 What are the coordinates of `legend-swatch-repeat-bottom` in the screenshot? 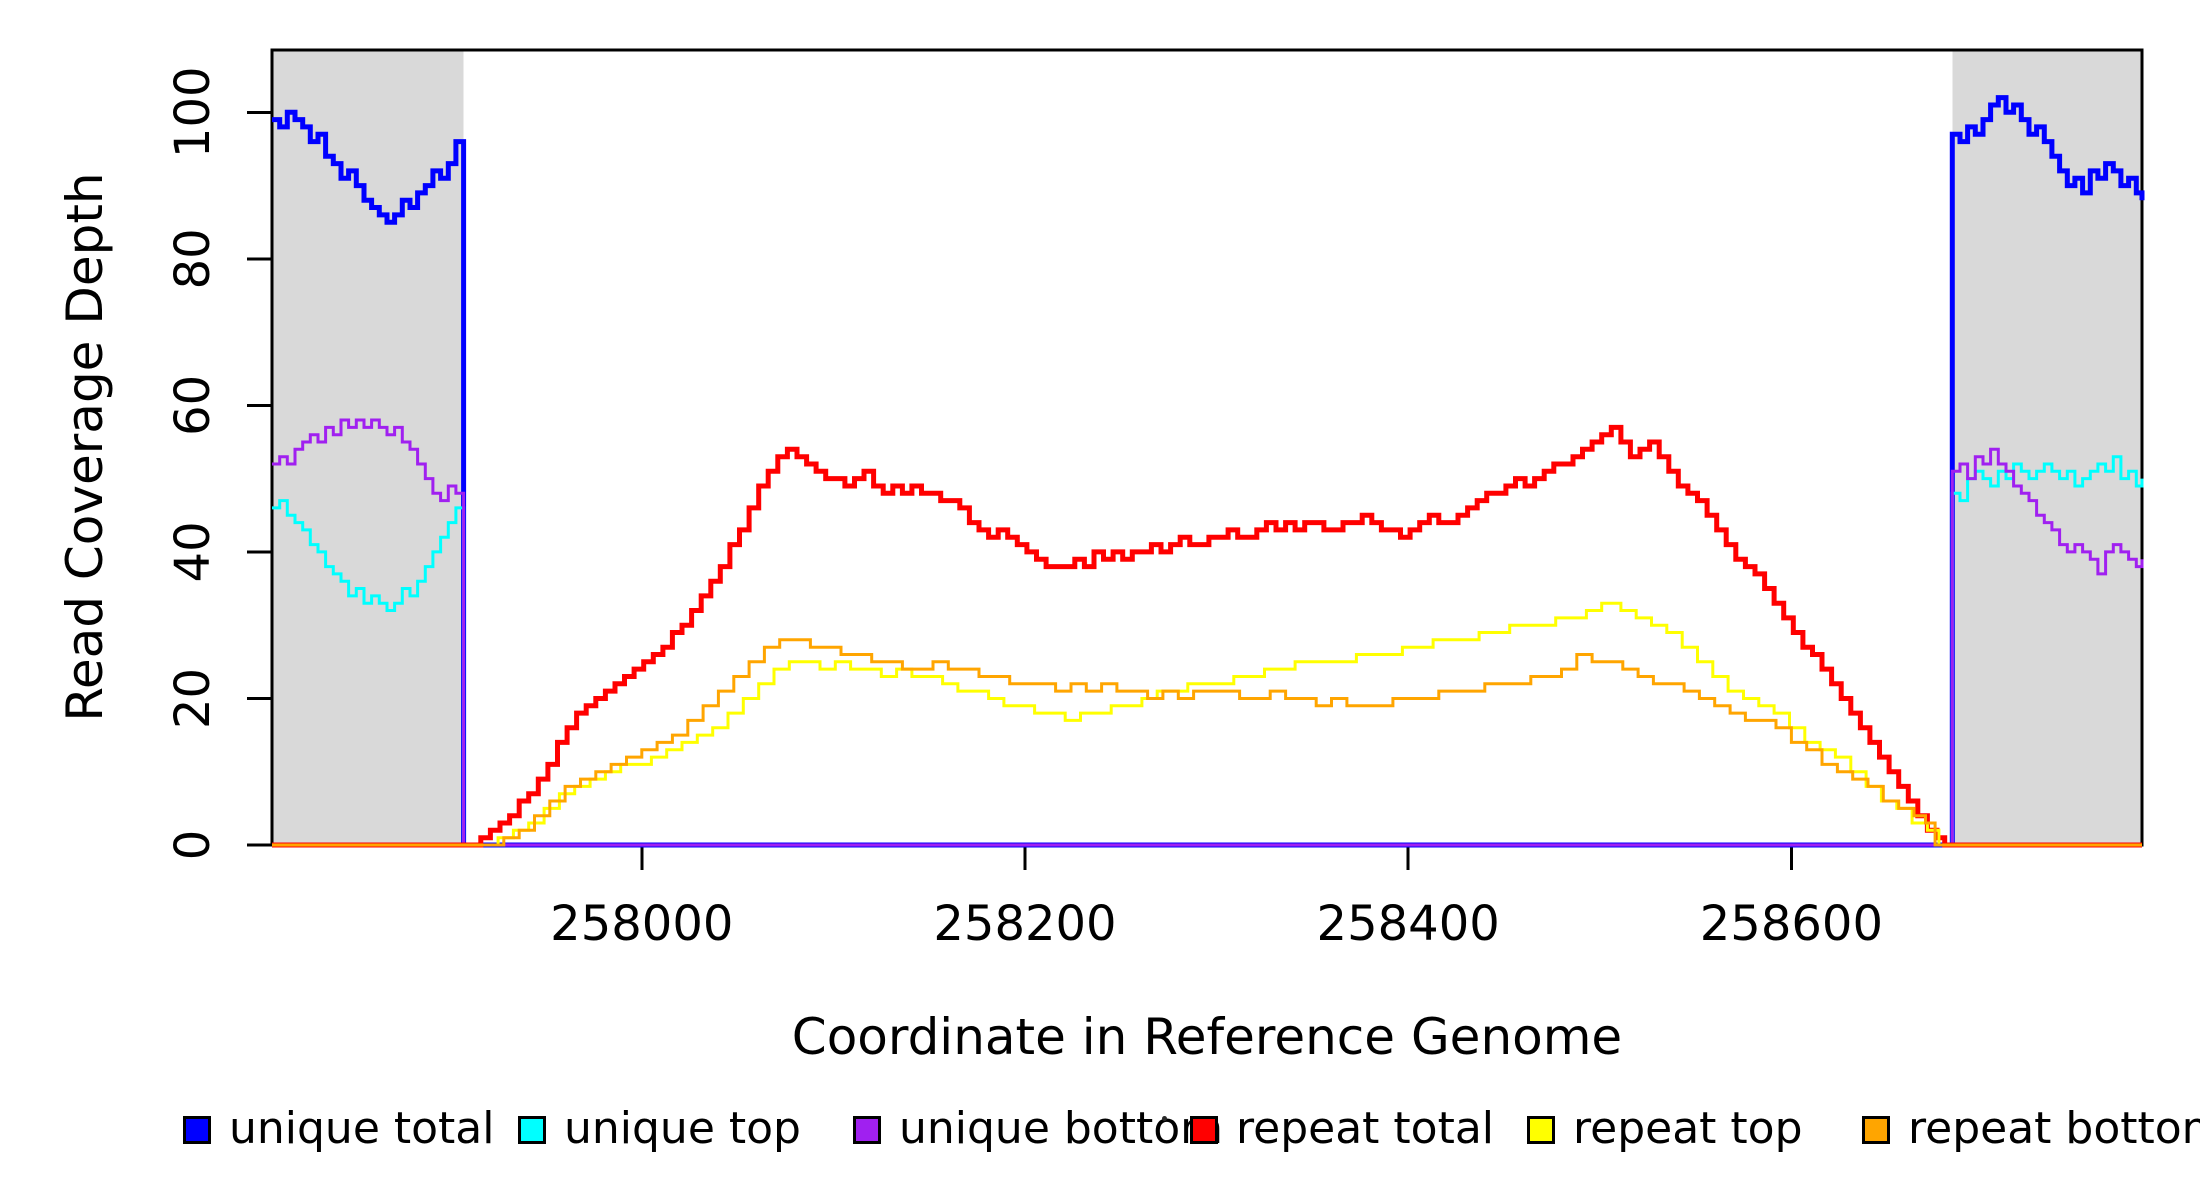 It's located at (1876, 1130).